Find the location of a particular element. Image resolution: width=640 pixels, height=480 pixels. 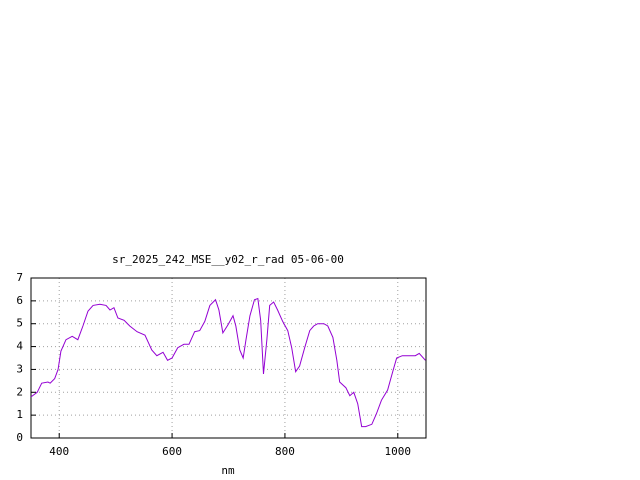

y-tick-label: 5 is located at coordinates (19, 323).